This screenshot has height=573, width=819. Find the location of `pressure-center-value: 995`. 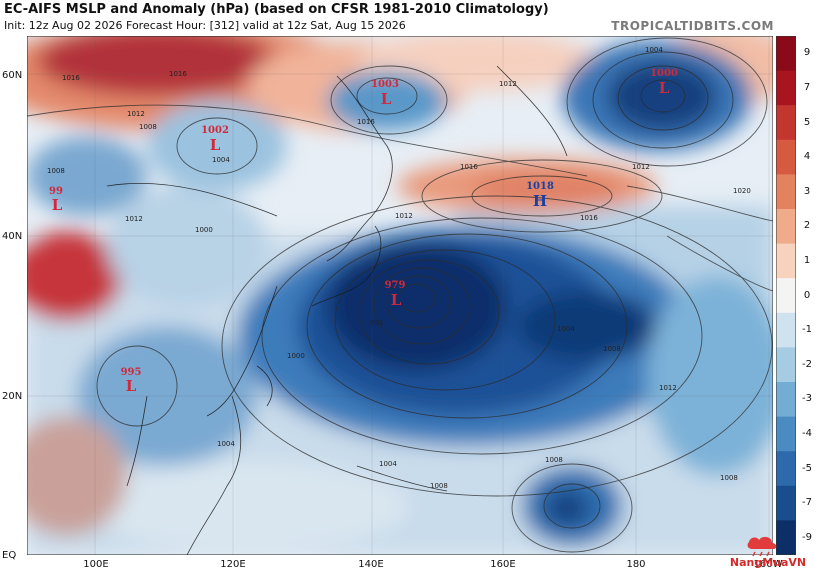

pressure-center-value: 995 is located at coordinates (131, 372).